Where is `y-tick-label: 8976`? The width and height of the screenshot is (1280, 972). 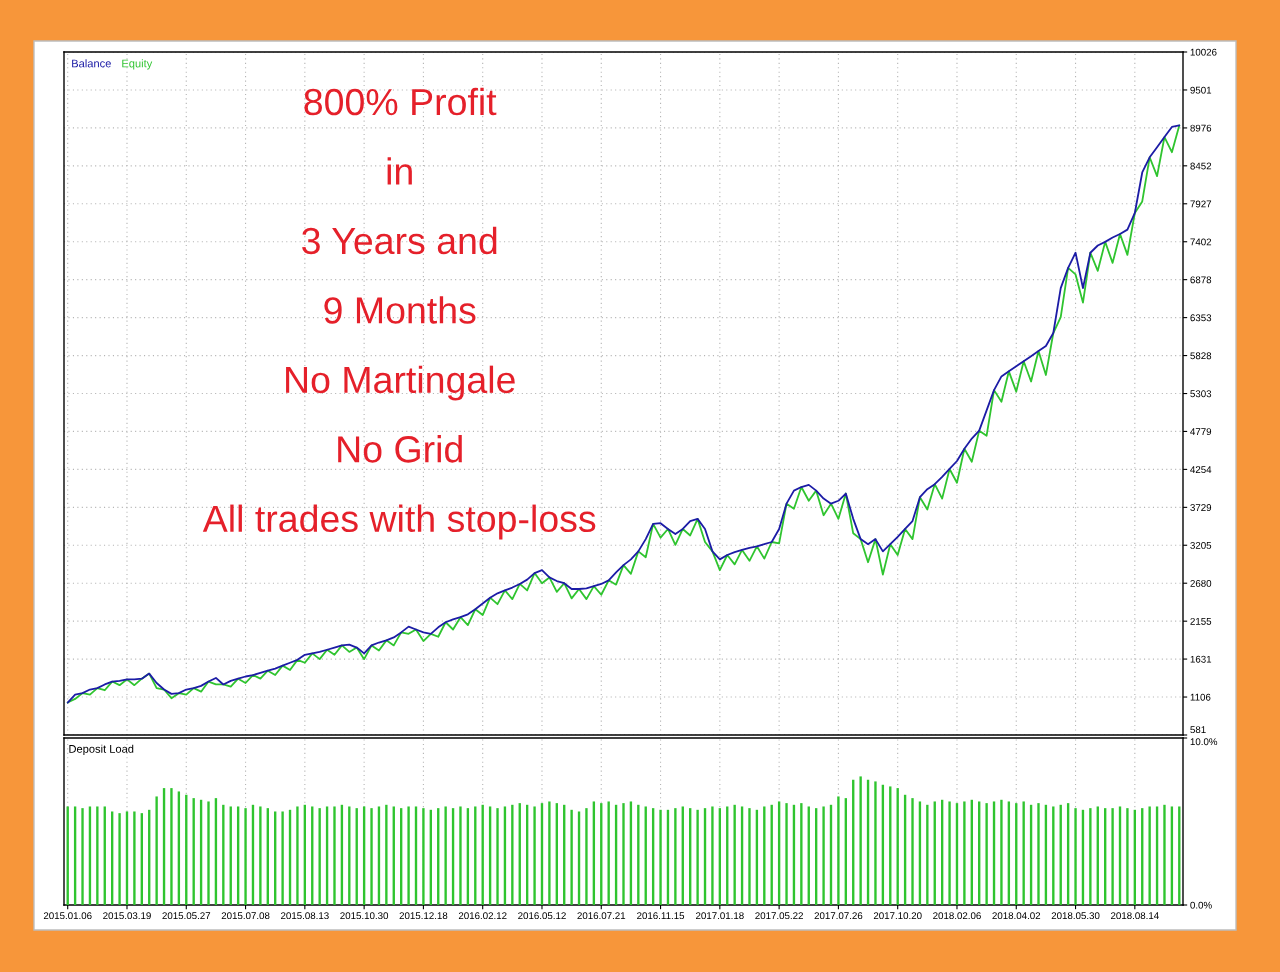
y-tick-label: 8976 is located at coordinates (1201, 128).